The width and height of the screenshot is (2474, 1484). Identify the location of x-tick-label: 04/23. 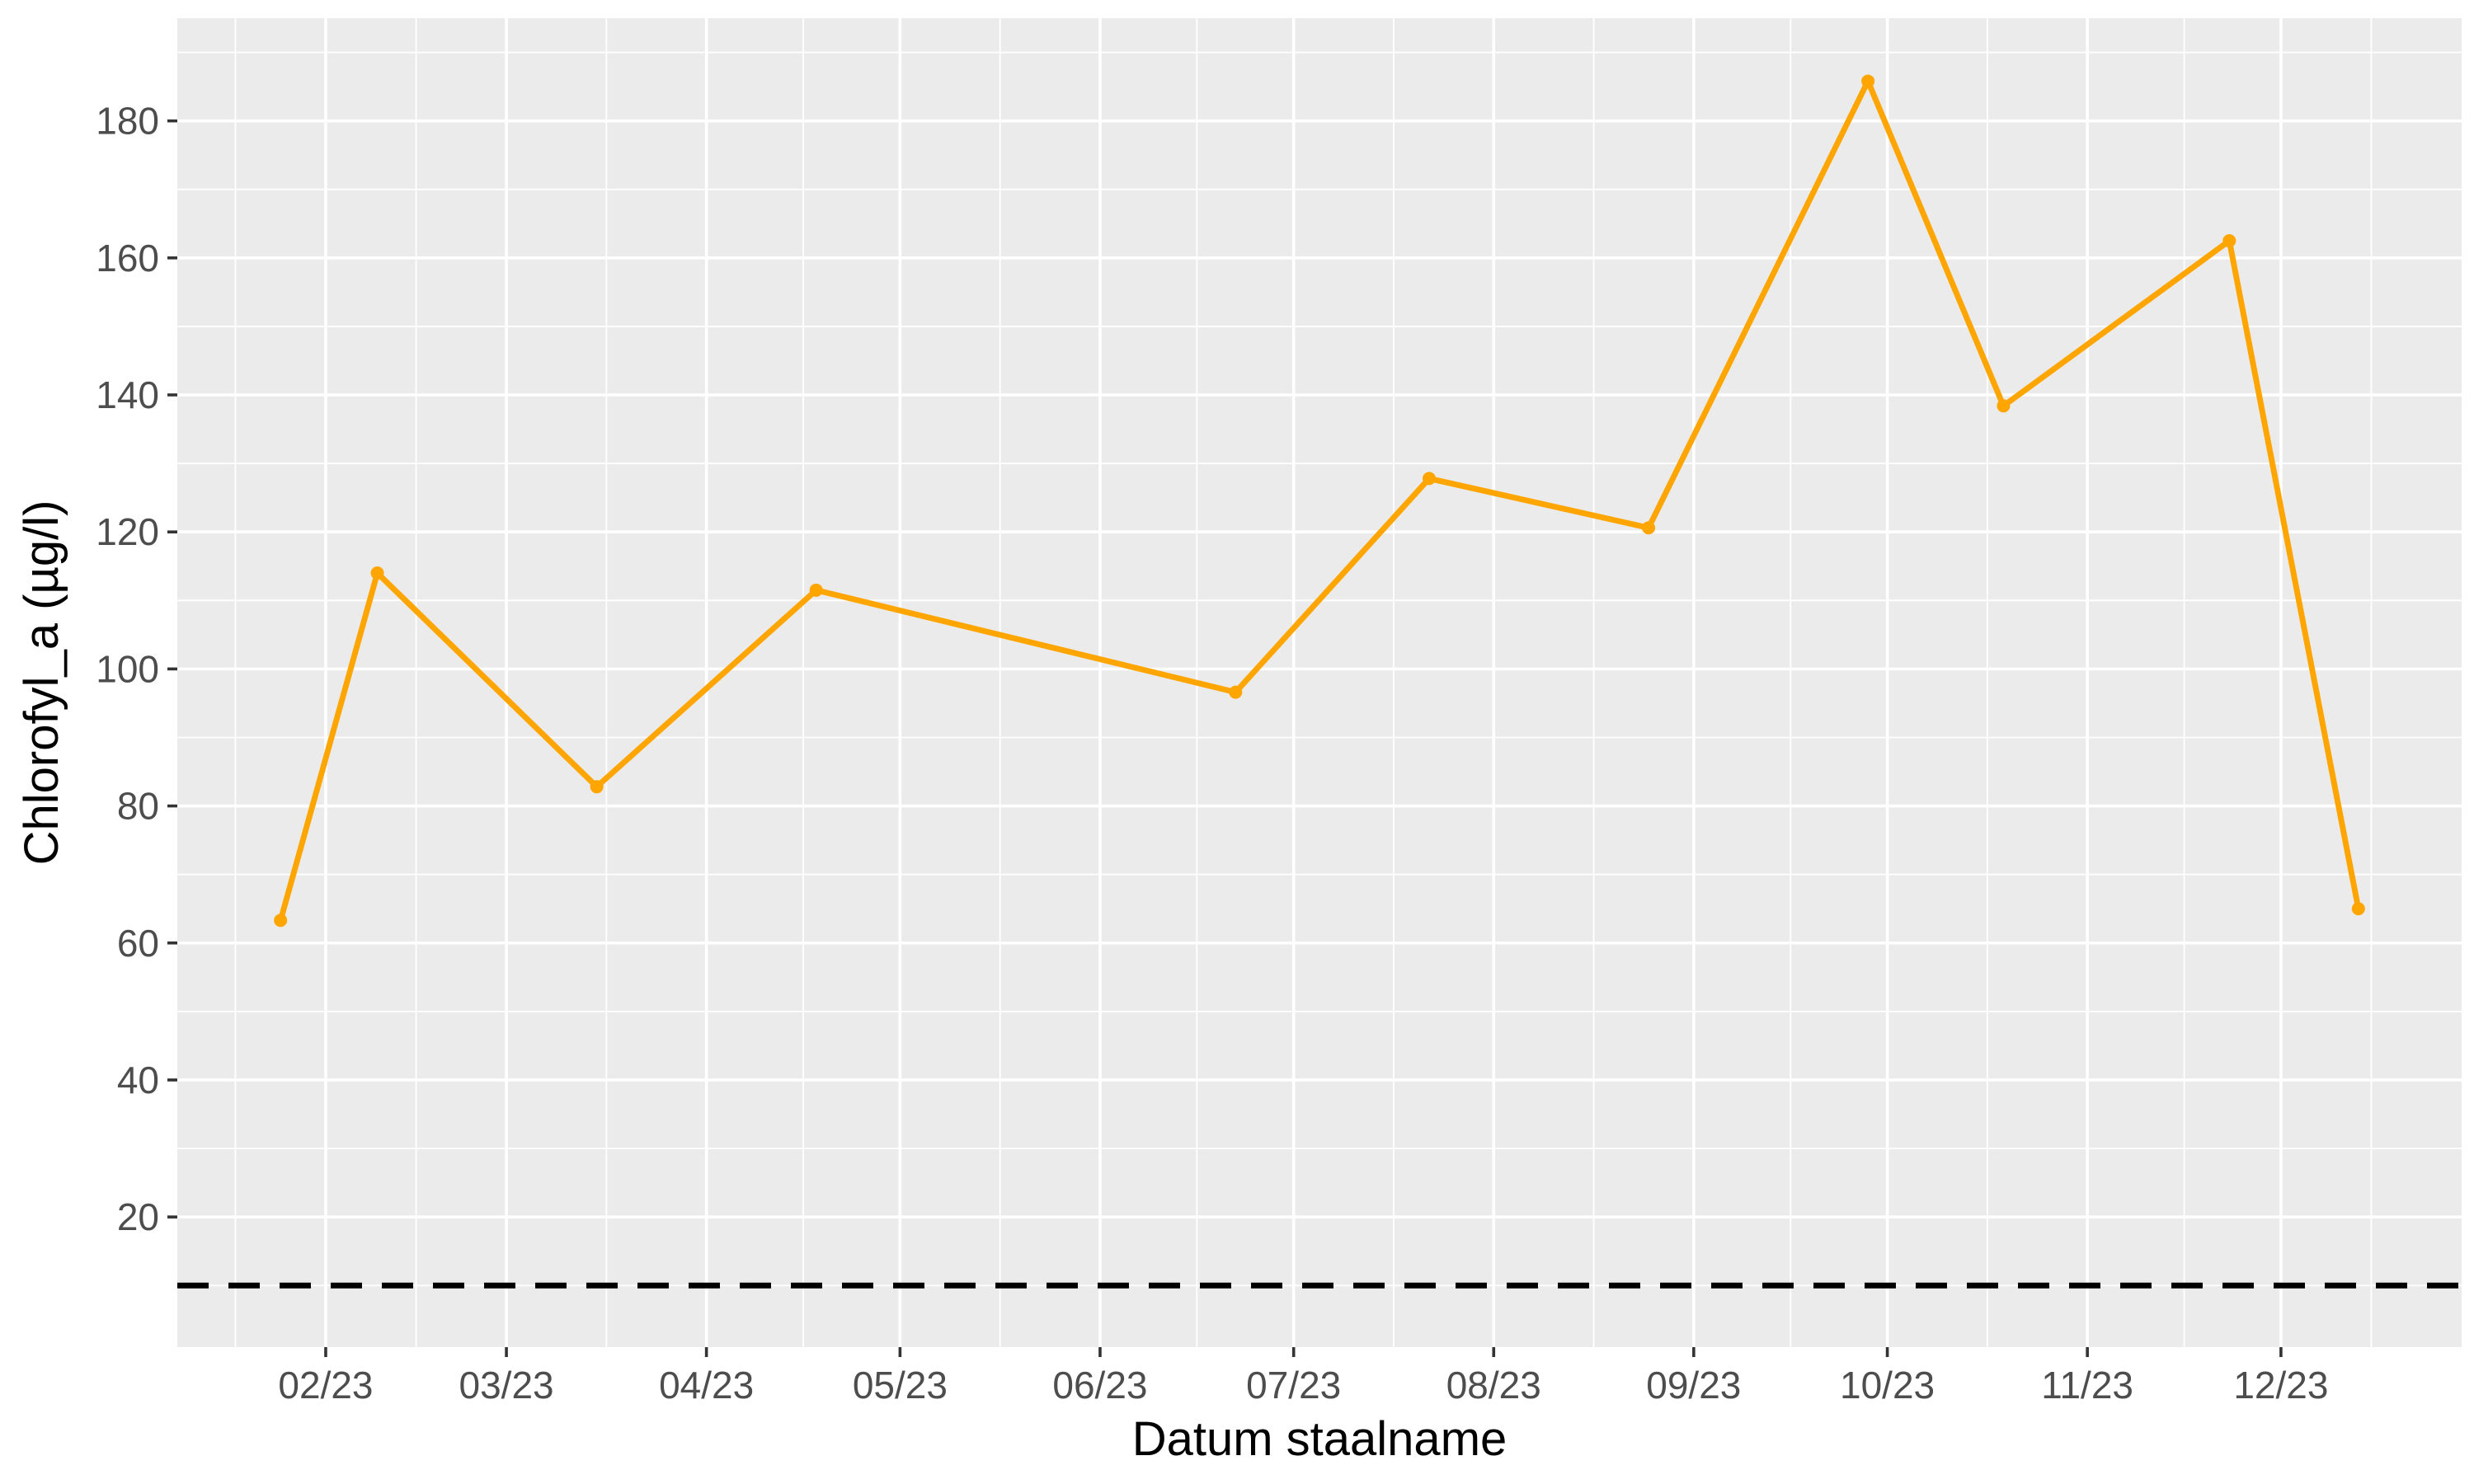
(706, 1385).